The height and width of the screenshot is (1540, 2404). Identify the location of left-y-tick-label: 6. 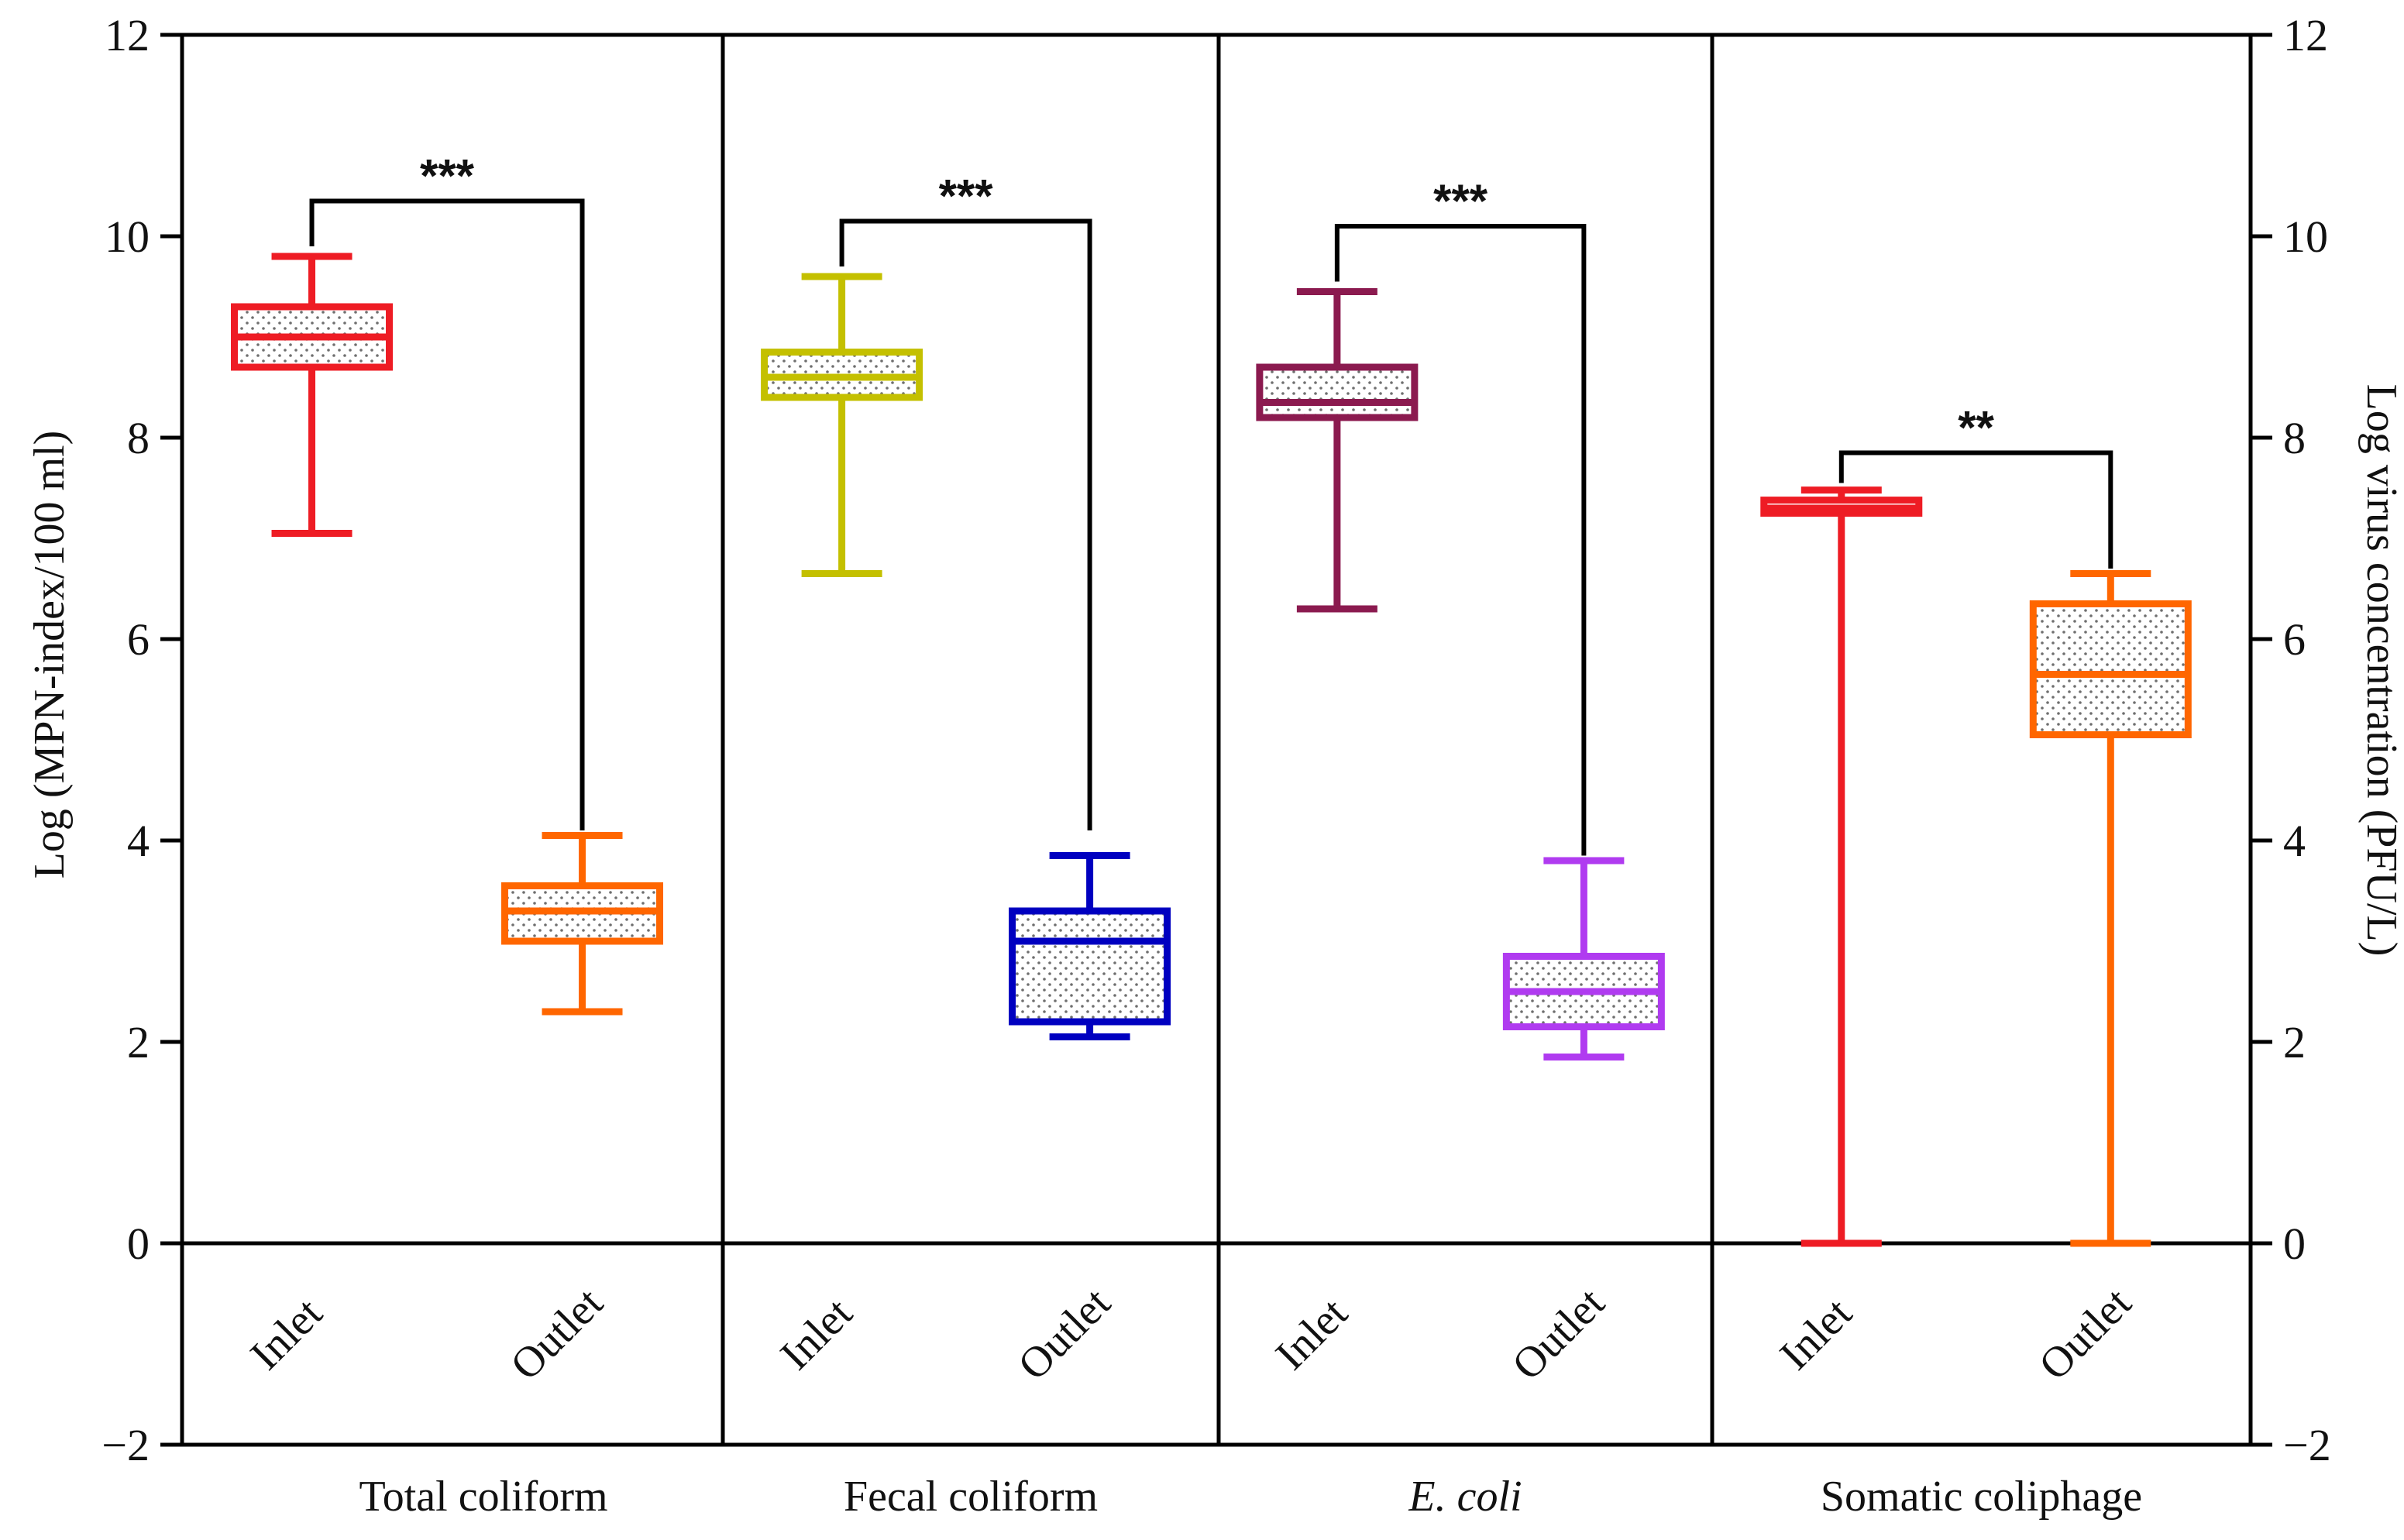
(138, 639).